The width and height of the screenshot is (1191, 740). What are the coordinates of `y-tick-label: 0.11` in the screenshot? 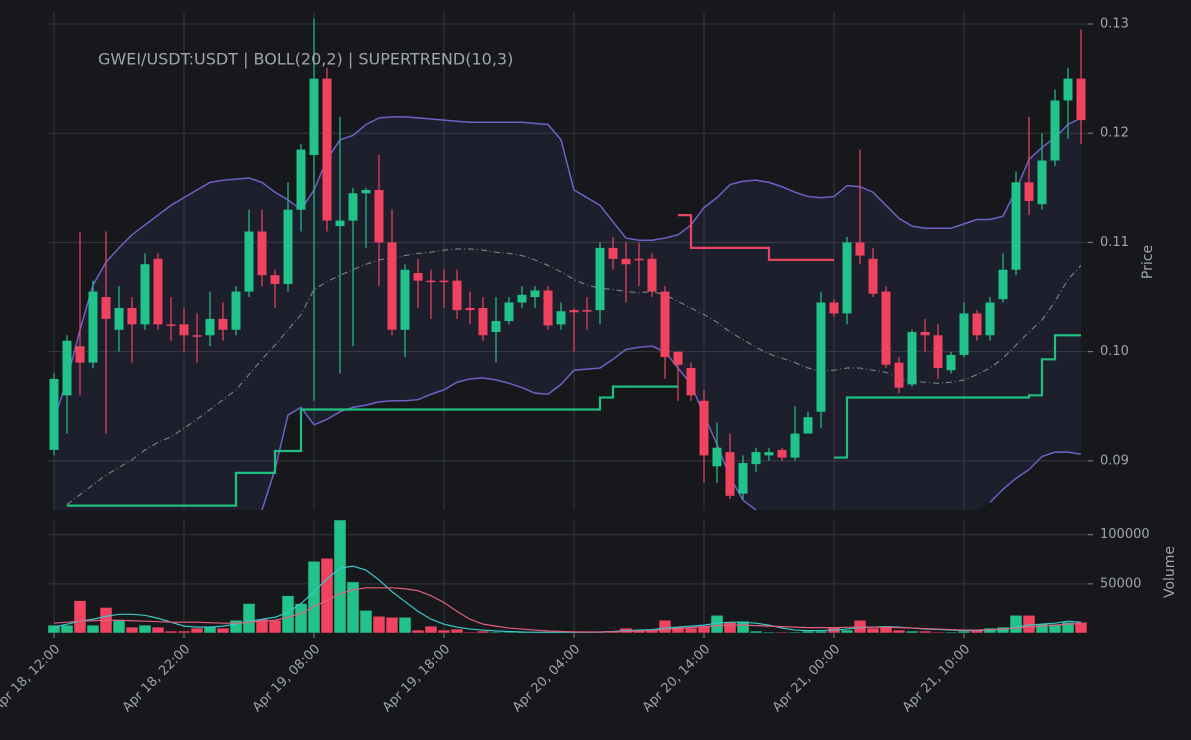 It's located at (1114, 242).